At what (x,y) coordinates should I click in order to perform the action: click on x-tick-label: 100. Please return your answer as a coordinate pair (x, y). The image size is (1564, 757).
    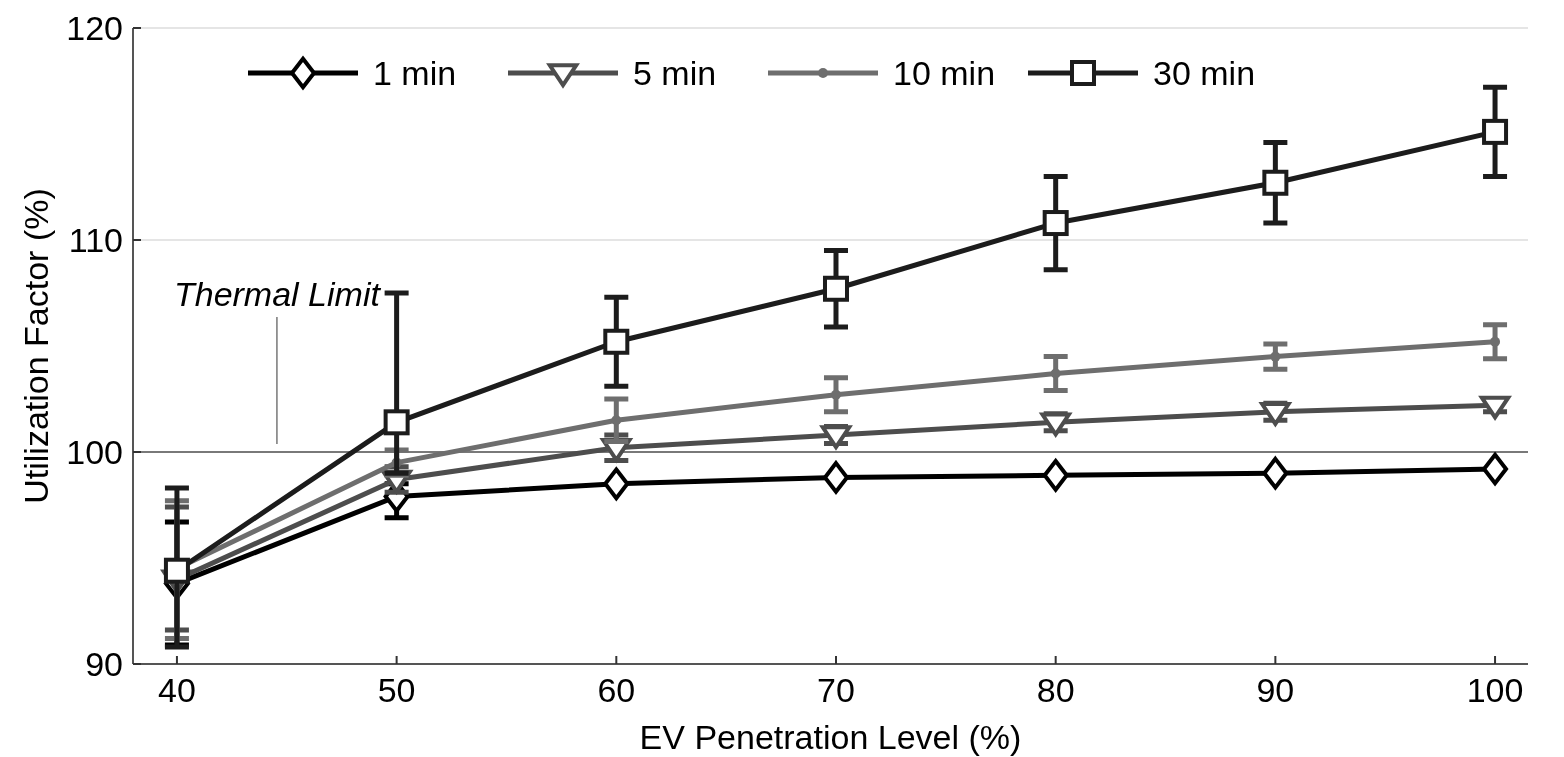
    Looking at the image, I should click on (1495, 690).